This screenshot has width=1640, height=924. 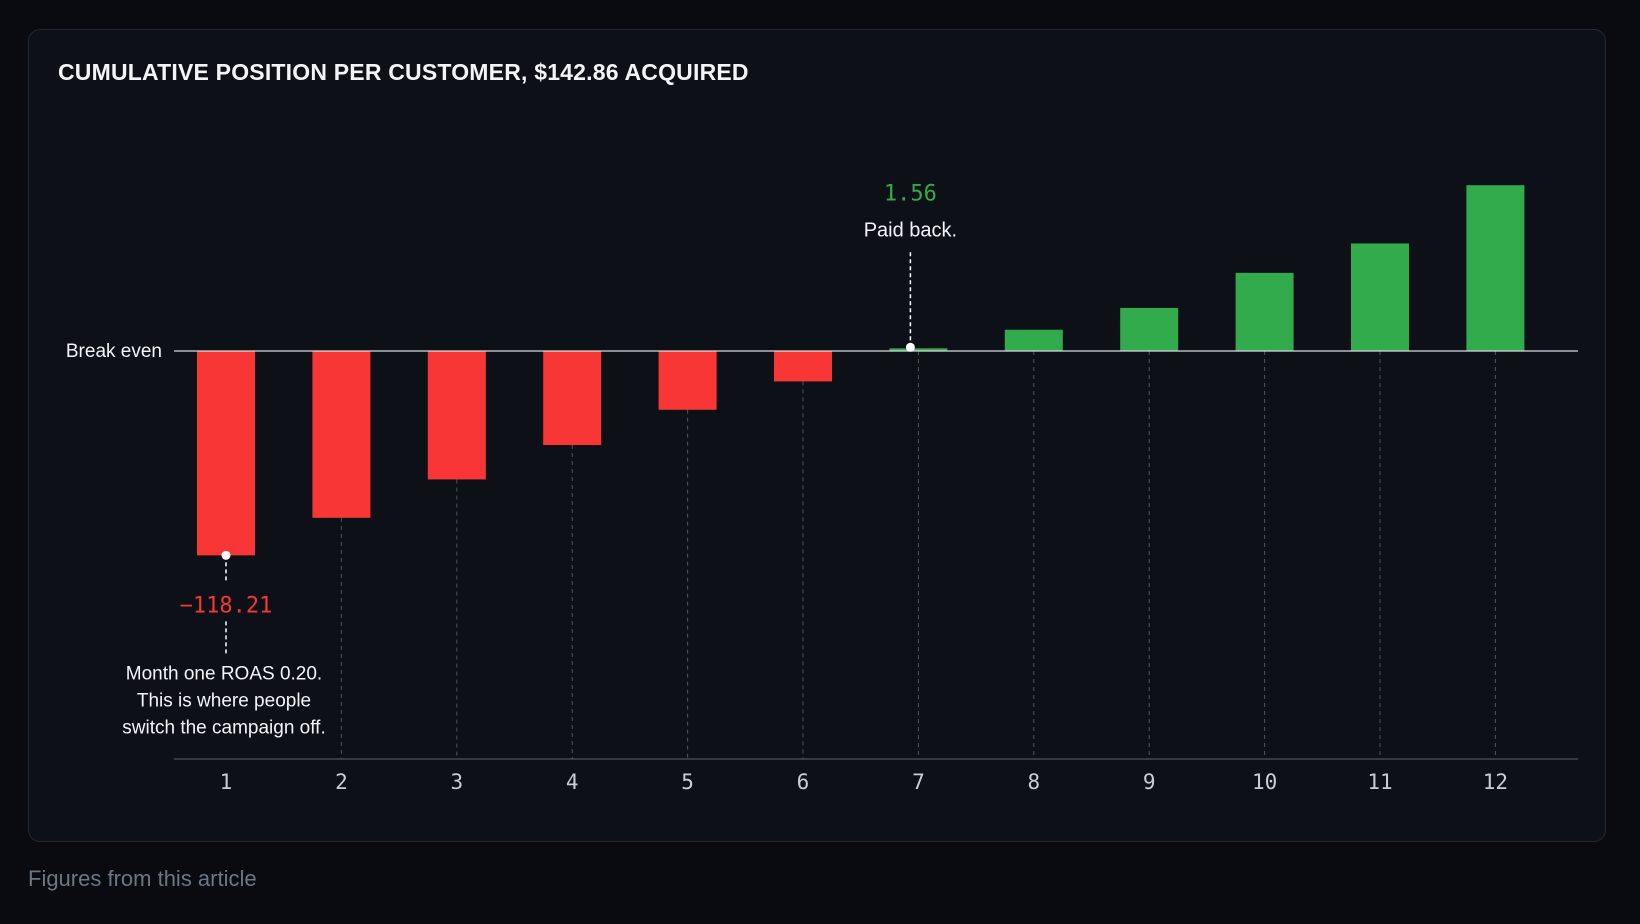 What do you see at coordinates (224, 673) in the screenshot?
I see `annotation-note-line: Month one ROAS 0.20.` at bounding box center [224, 673].